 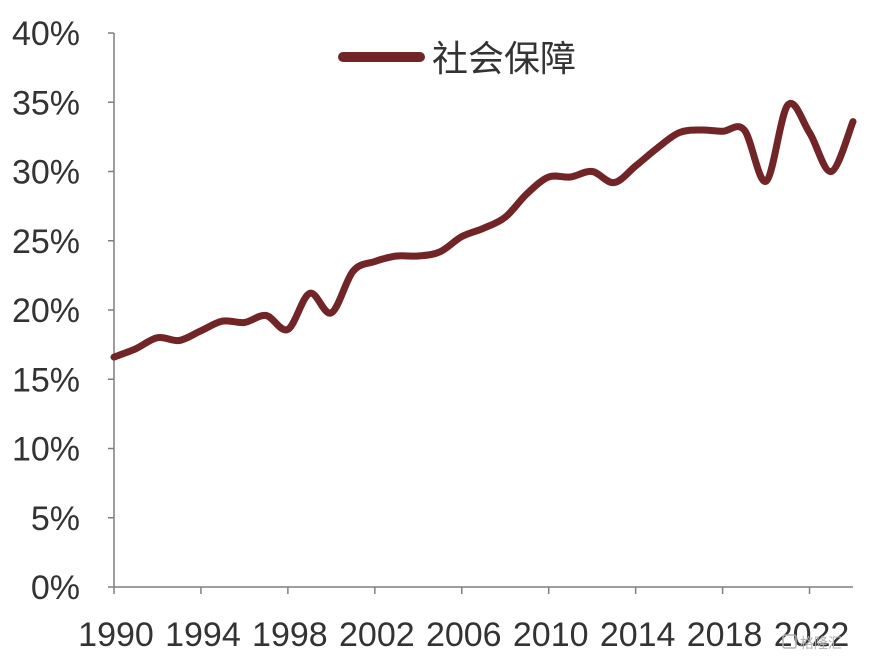 I want to click on y-tick-labels: 0% 5% 10% 15% 20% 25% 30% 35% 40%, so click(x=46, y=311).